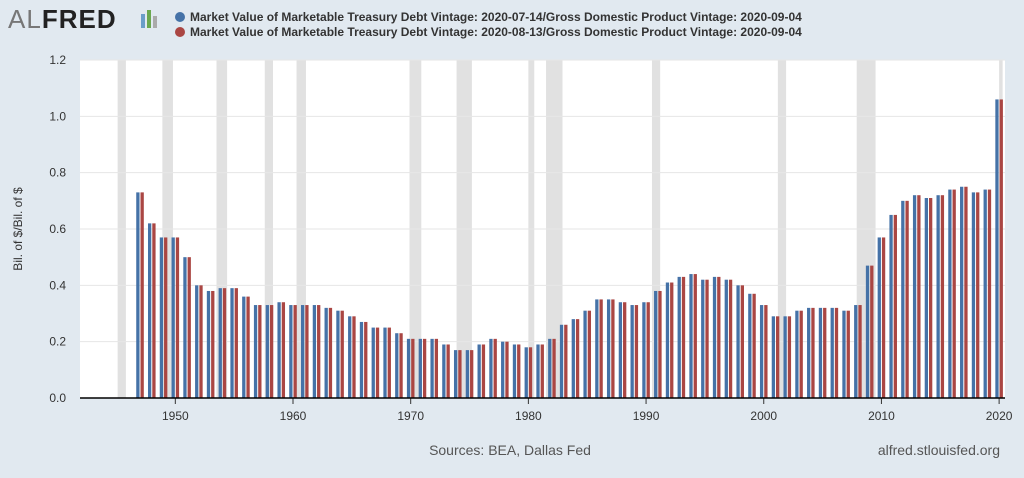 This screenshot has height=478, width=1024. What do you see at coordinates (18, 229) in the screenshot?
I see `y-axis-label: Bil. of $/Bil. of $` at bounding box center [18, 229].